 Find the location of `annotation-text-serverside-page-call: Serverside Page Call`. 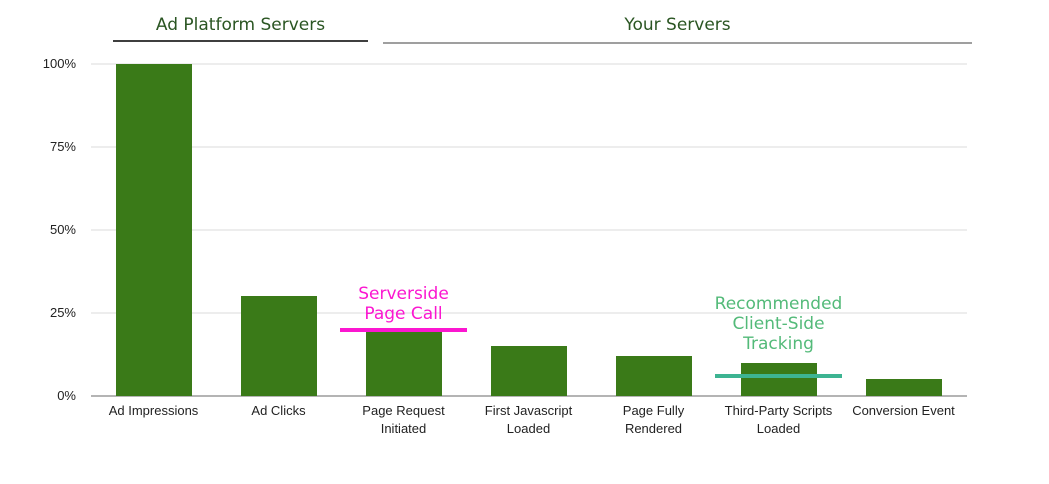

annotation-text-serverside-page-call: Serverside Page Call is located at coordinates (404, 304).